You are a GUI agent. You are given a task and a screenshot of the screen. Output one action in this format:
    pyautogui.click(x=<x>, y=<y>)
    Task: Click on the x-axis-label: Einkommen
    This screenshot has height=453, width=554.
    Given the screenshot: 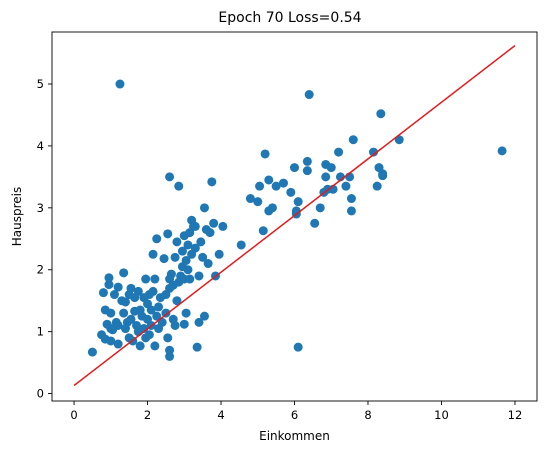 What is the action you would take?
    pyautogui.click(x=294, y=436)
    